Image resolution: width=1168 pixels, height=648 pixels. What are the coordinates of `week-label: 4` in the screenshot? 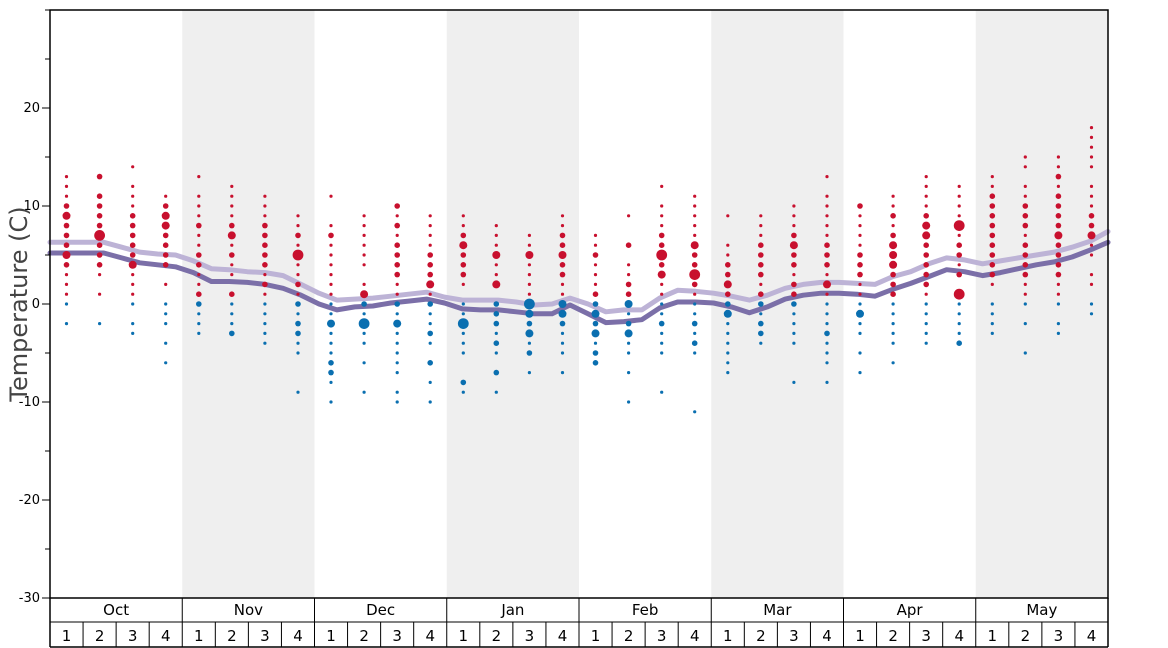 It's located at (563, 636).